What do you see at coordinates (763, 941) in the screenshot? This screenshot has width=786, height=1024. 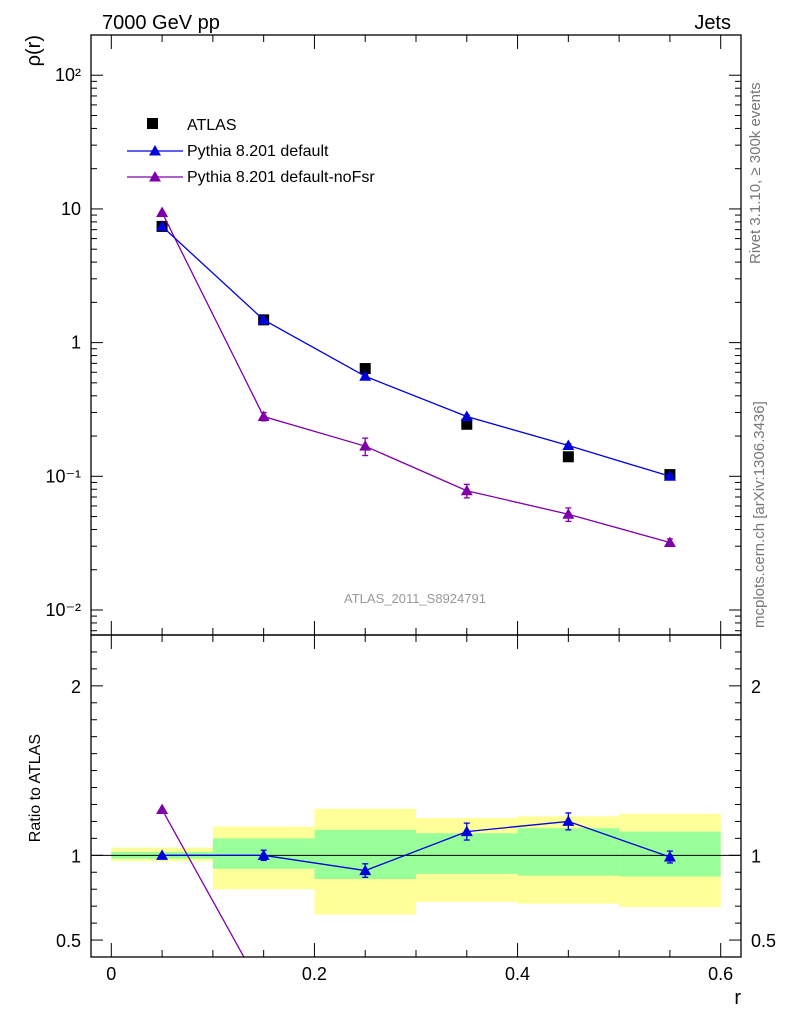 I see `ratio-ytick-label-right: 0.5` at bounding box center [763, 941].